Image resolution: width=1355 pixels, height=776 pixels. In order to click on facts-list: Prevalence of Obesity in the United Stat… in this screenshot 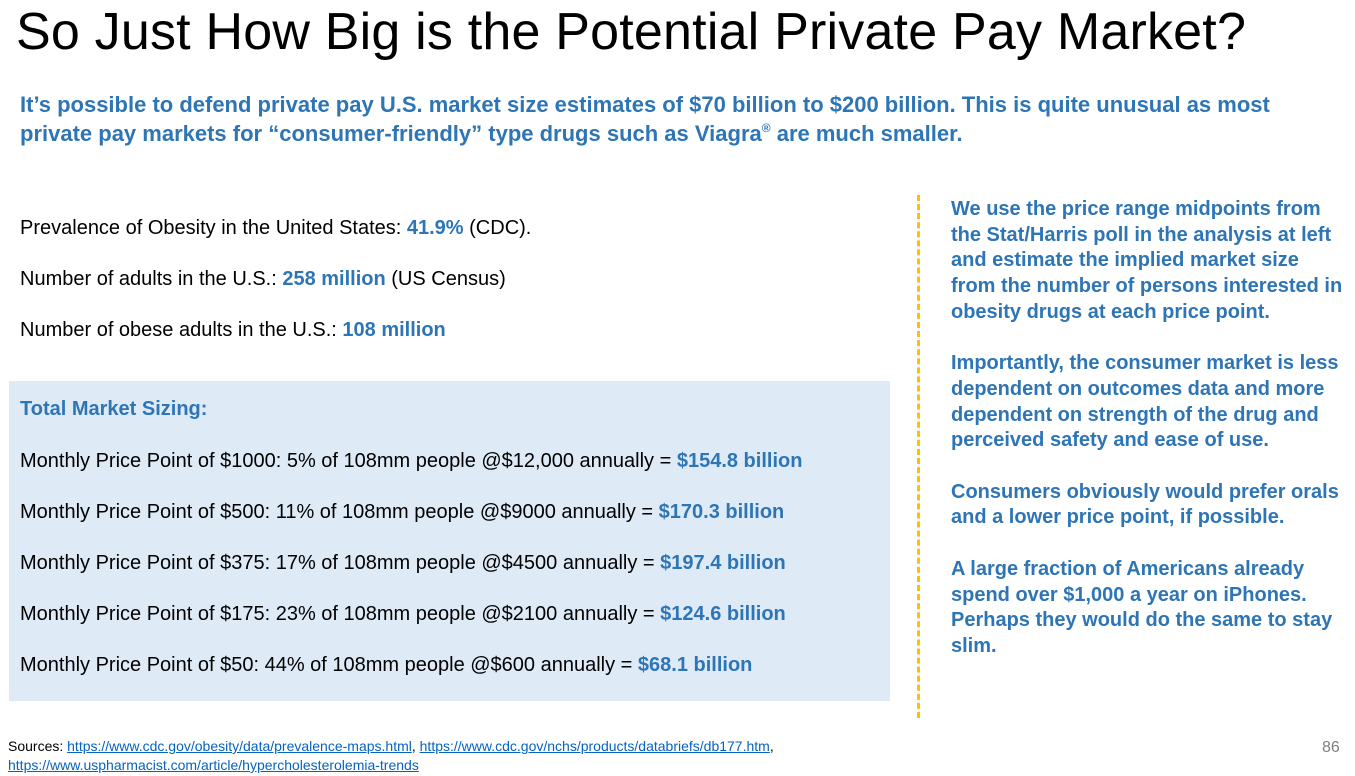, I will do `click(460, 286)`.